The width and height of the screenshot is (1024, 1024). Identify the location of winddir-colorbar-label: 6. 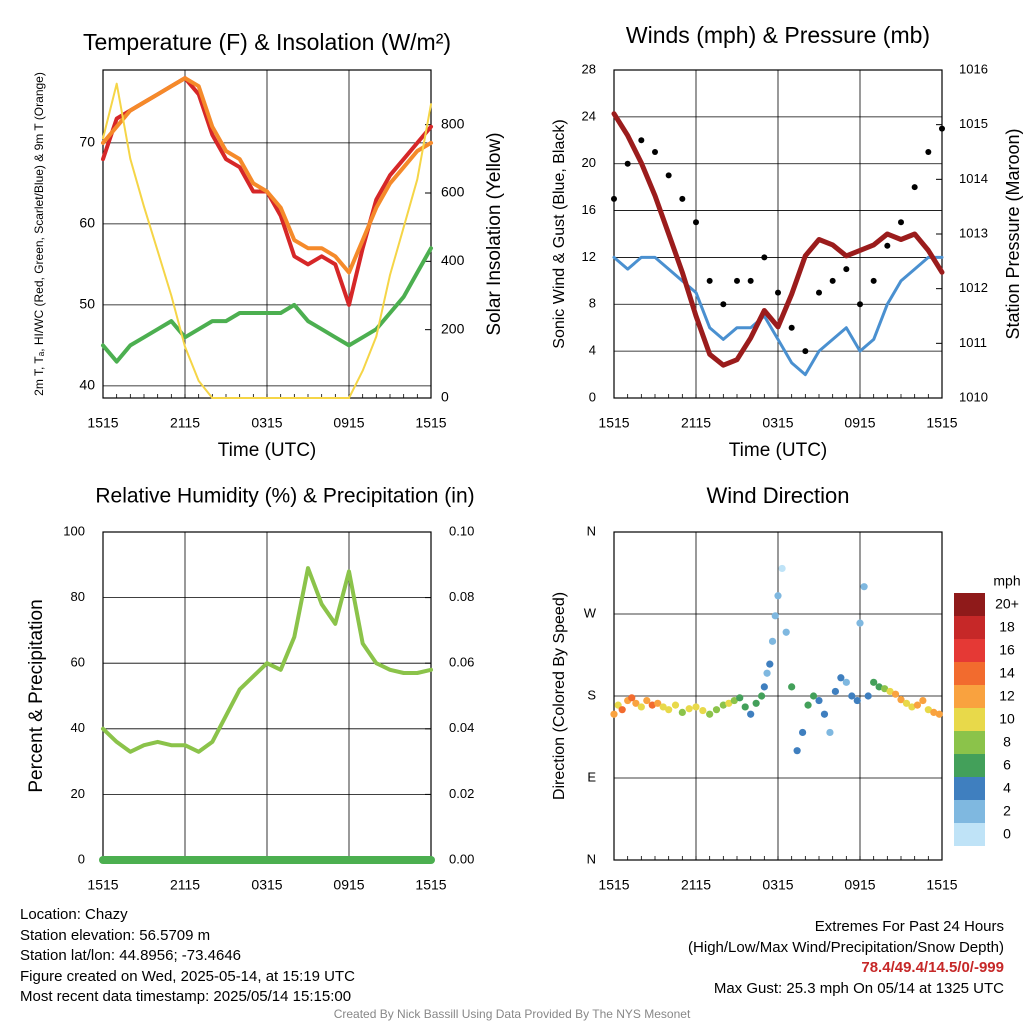
(1007, 765).